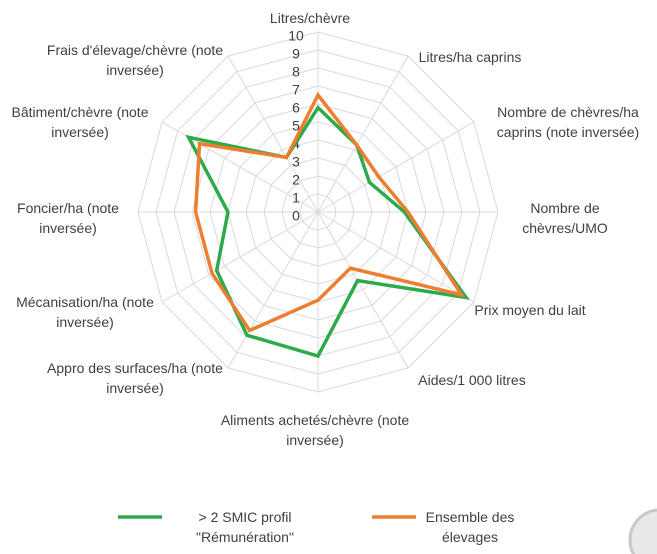 This screenshot has width=657, height=554. Describe the element at coordinates (470, 57) in the screenshot. I see `axis-label: Litres/ha caprins` at that location.